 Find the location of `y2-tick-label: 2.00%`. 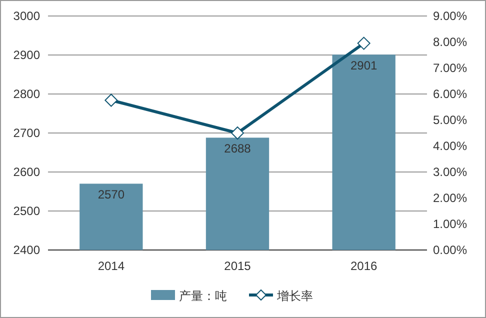

y2-tick-label: 2.00% is located at coordinates (450, 198).